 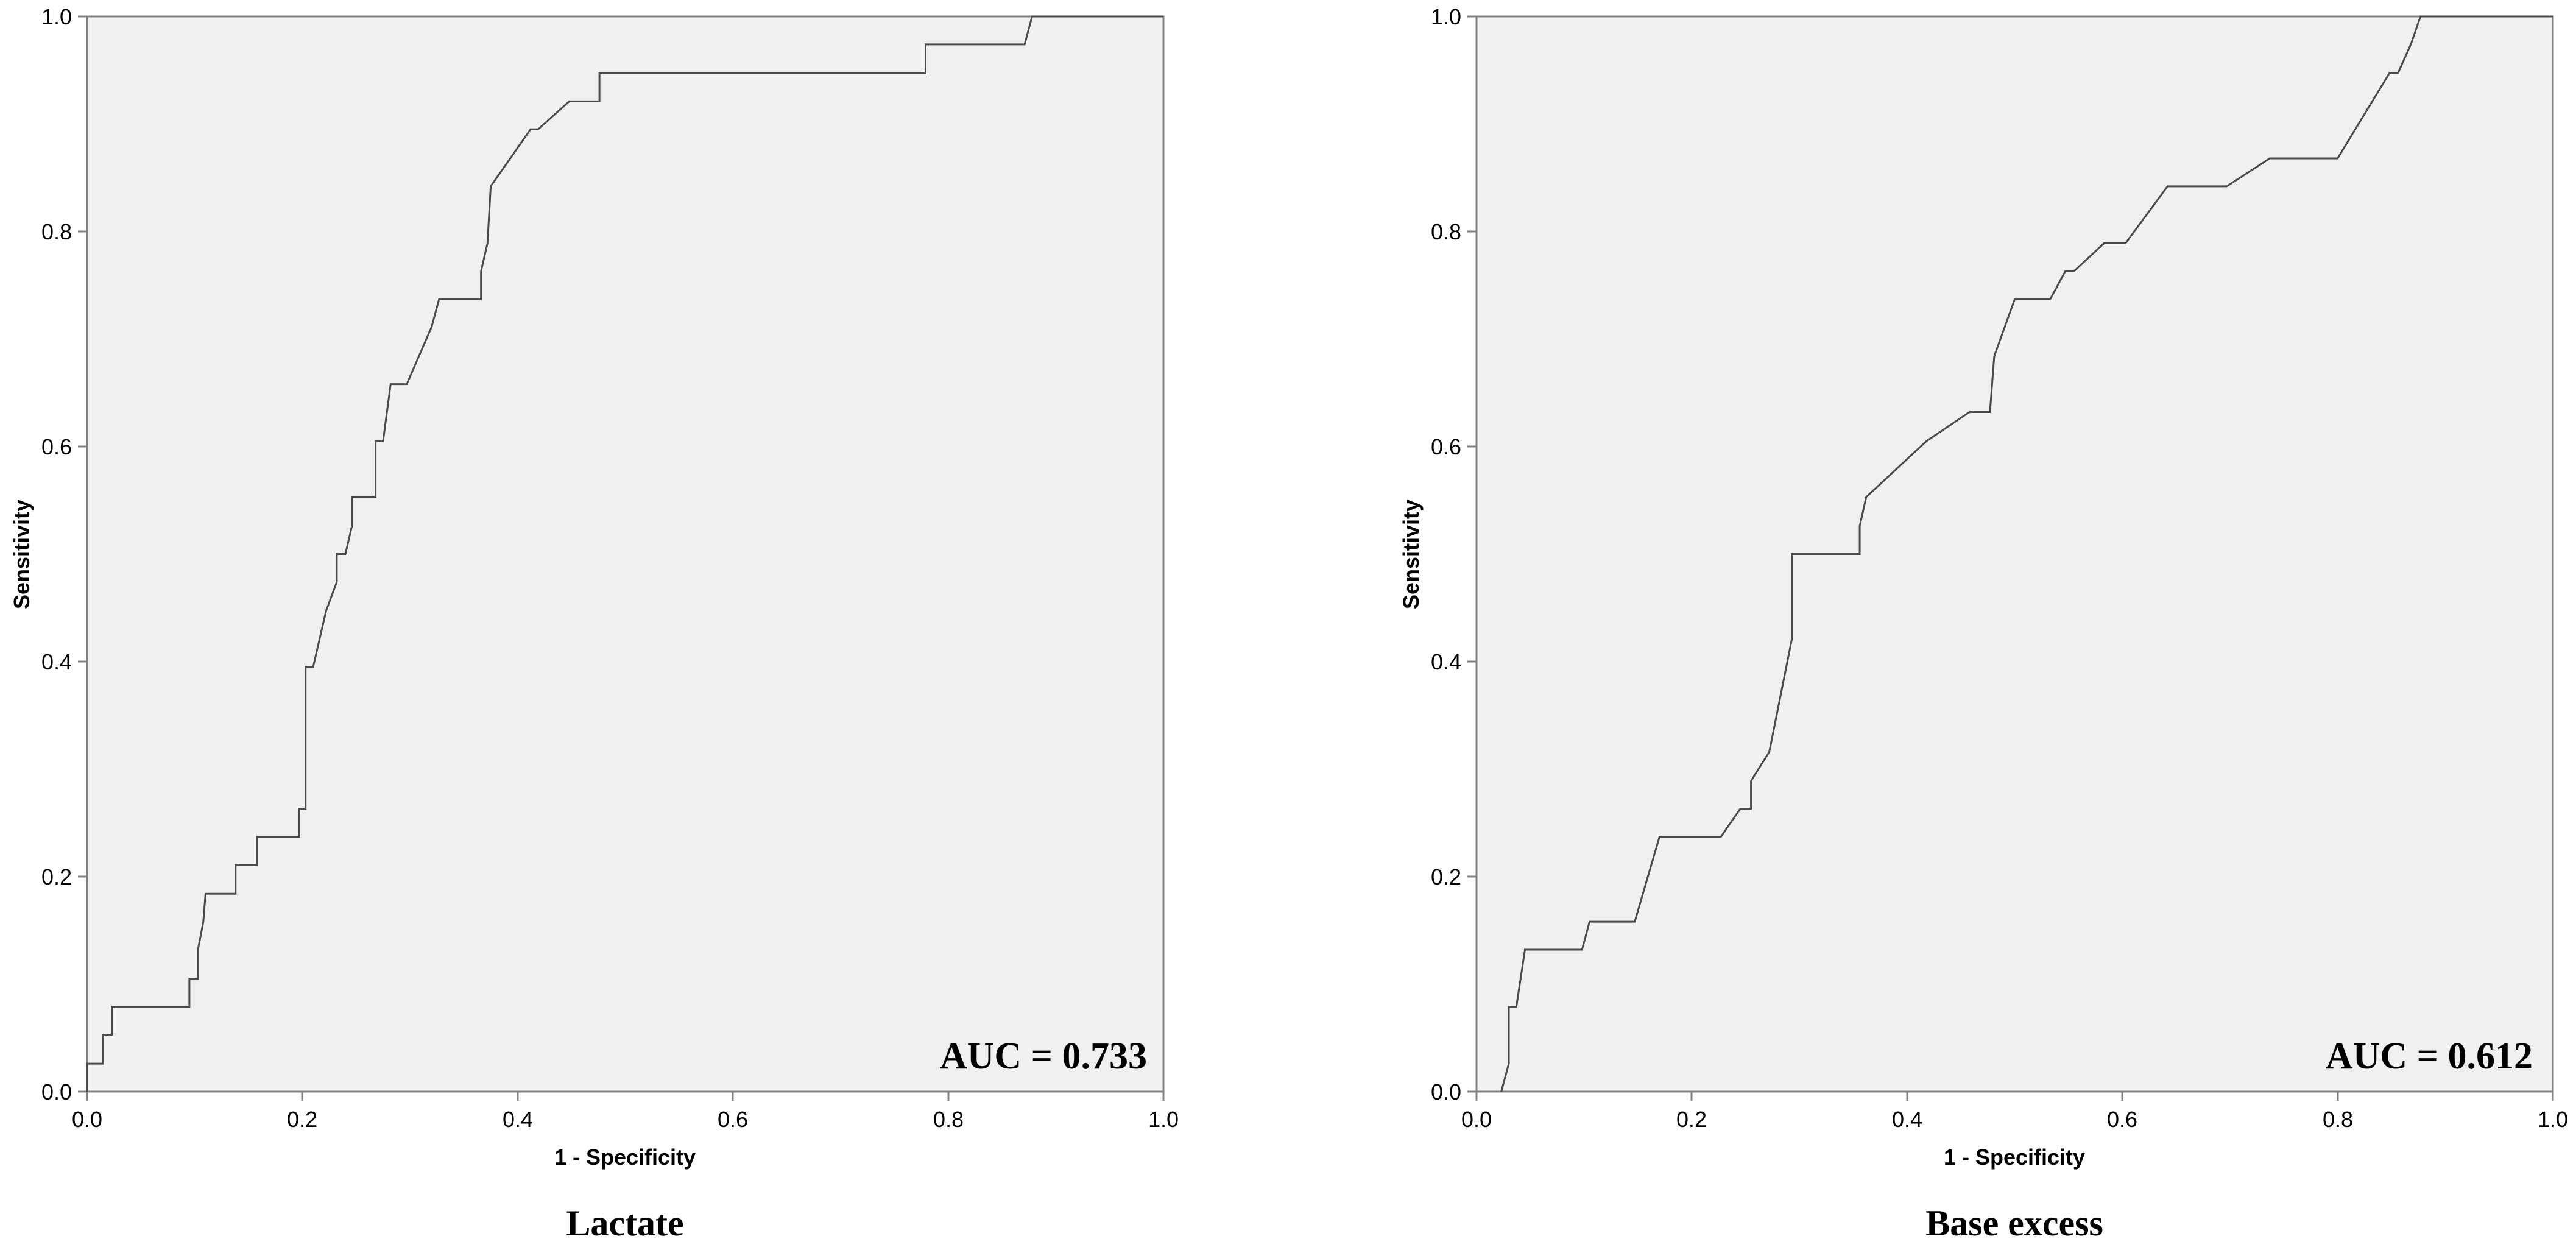 What do you see at coordinates (302, 1119) in the screenshot?
I see `lactate-x-tick-label: 0.2` at bounding box center [302, 1119].